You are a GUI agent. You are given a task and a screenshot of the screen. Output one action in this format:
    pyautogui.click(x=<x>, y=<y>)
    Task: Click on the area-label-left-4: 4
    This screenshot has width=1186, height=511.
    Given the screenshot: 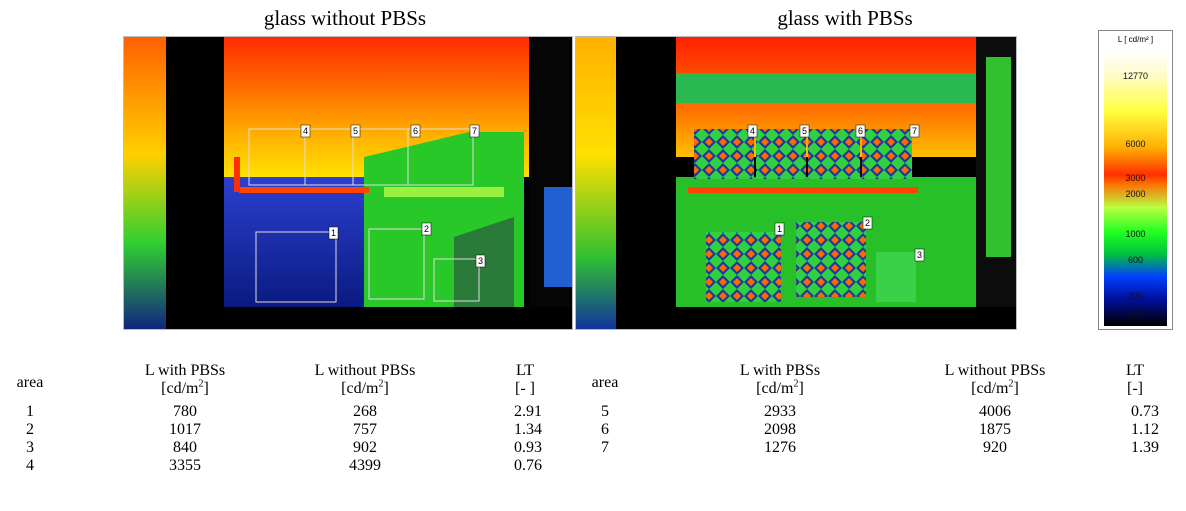 What is the action you would take?
    pyautogui.click(x=305, y=131)
    